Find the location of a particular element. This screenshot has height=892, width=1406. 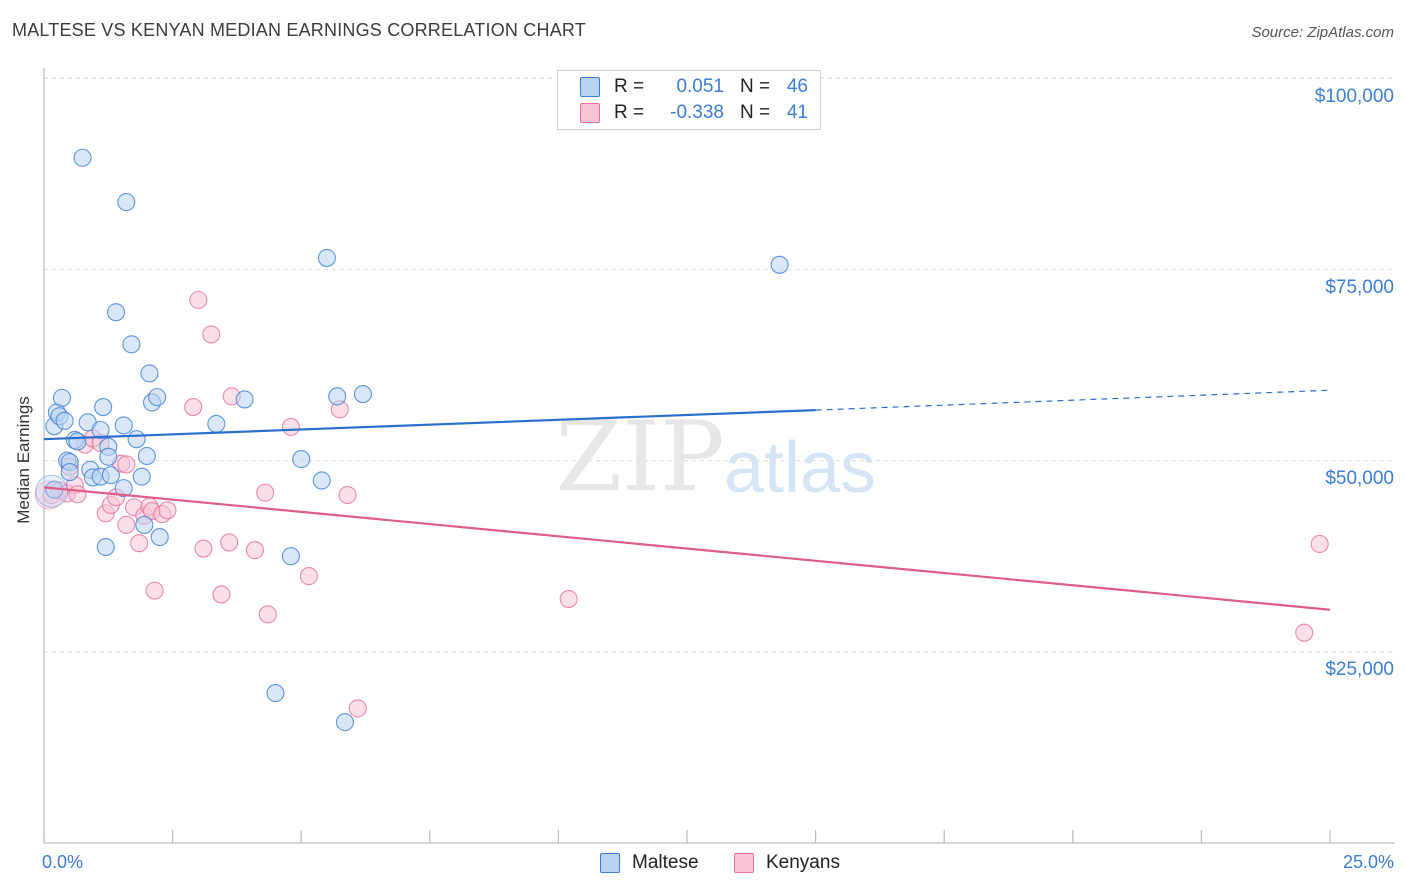

maltese-trend-line is located at coordinates (429, 425).